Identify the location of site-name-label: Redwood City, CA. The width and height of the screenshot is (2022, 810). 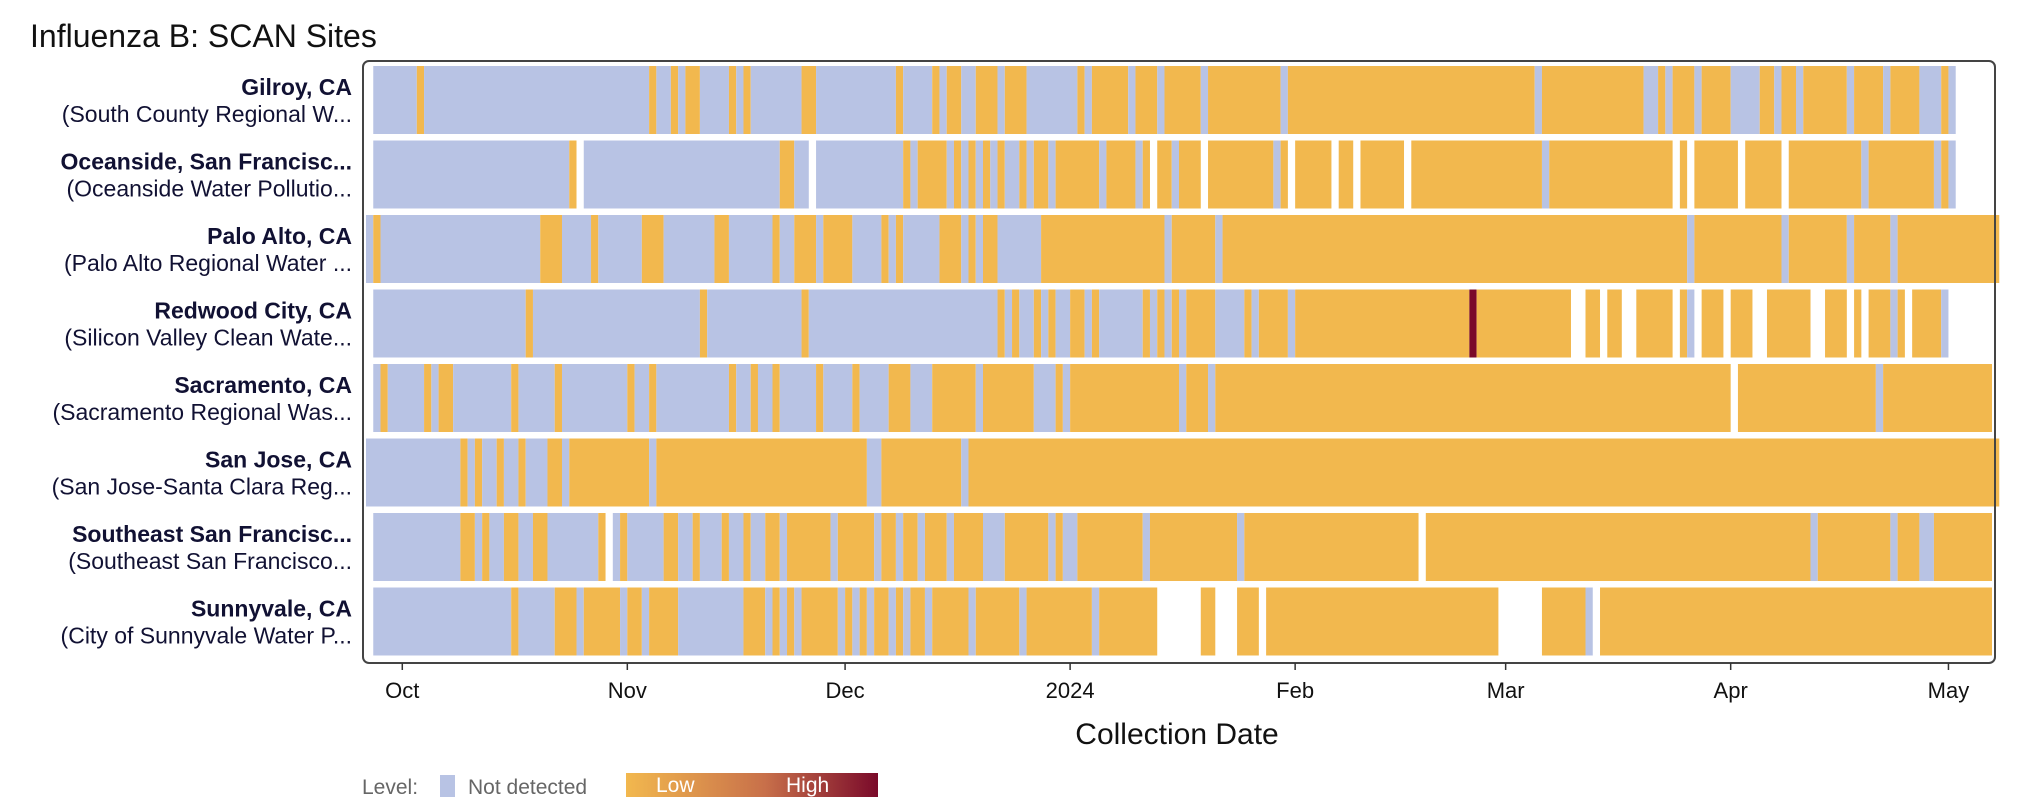
(253, 311).